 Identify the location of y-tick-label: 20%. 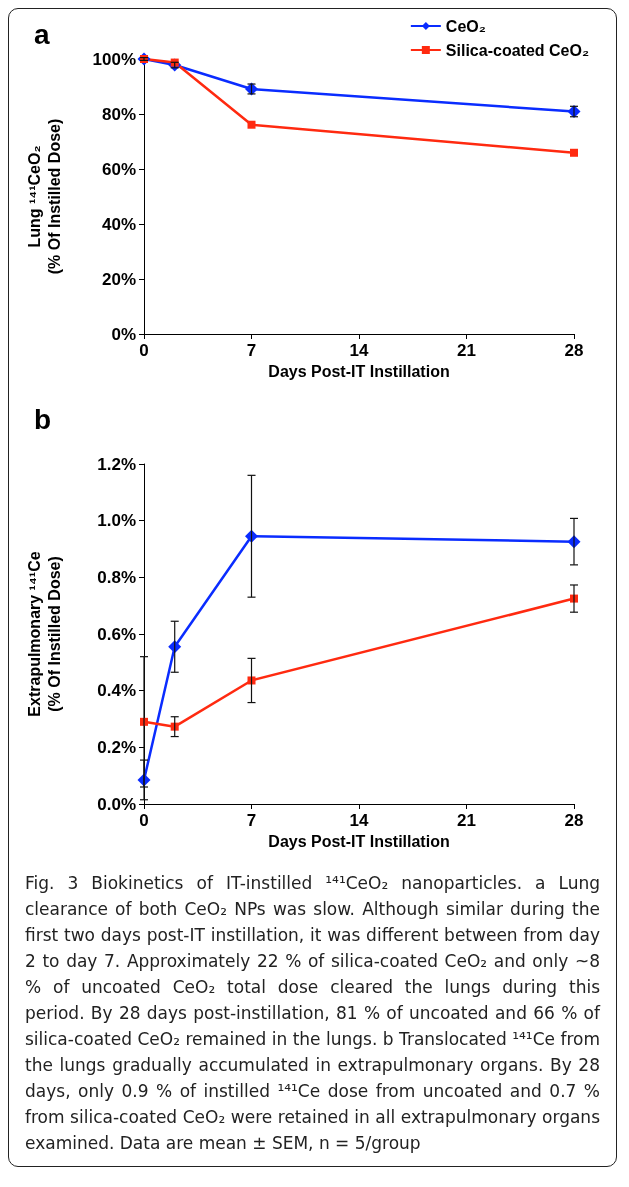
(118, 279).